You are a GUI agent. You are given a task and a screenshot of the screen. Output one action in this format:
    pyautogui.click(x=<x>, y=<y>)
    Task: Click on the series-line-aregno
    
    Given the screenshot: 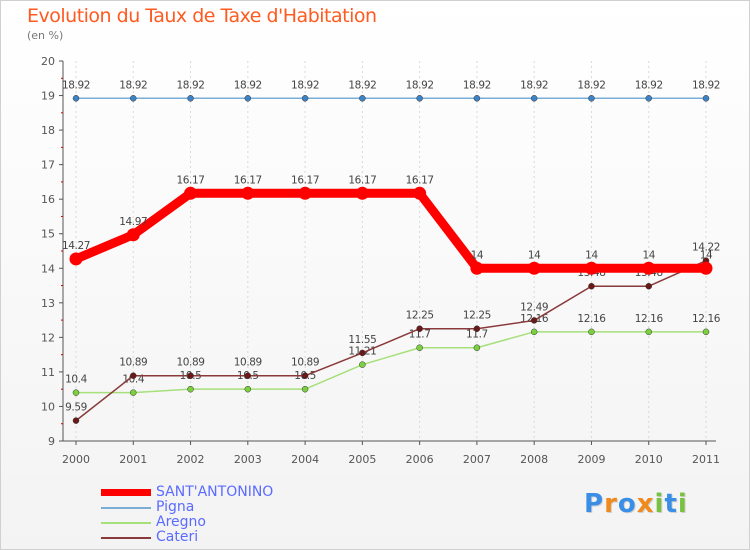 What is the action you would take?
    pyautogui.click(x=391, y=362)
    